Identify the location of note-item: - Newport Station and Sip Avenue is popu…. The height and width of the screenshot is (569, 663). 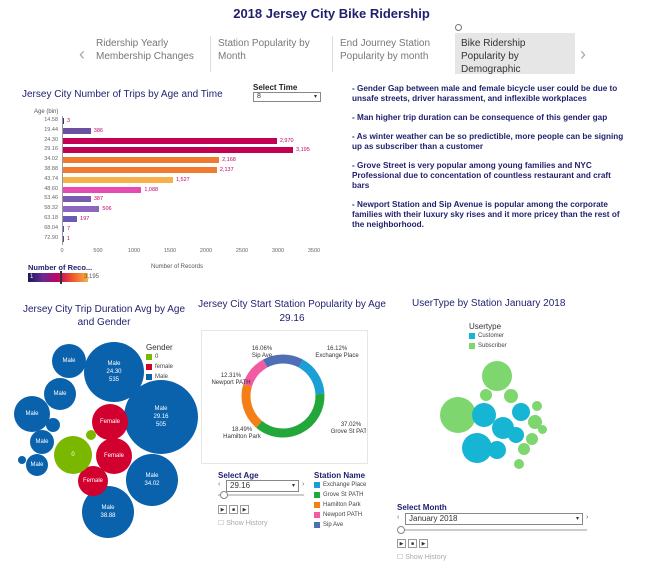
(486, 214).